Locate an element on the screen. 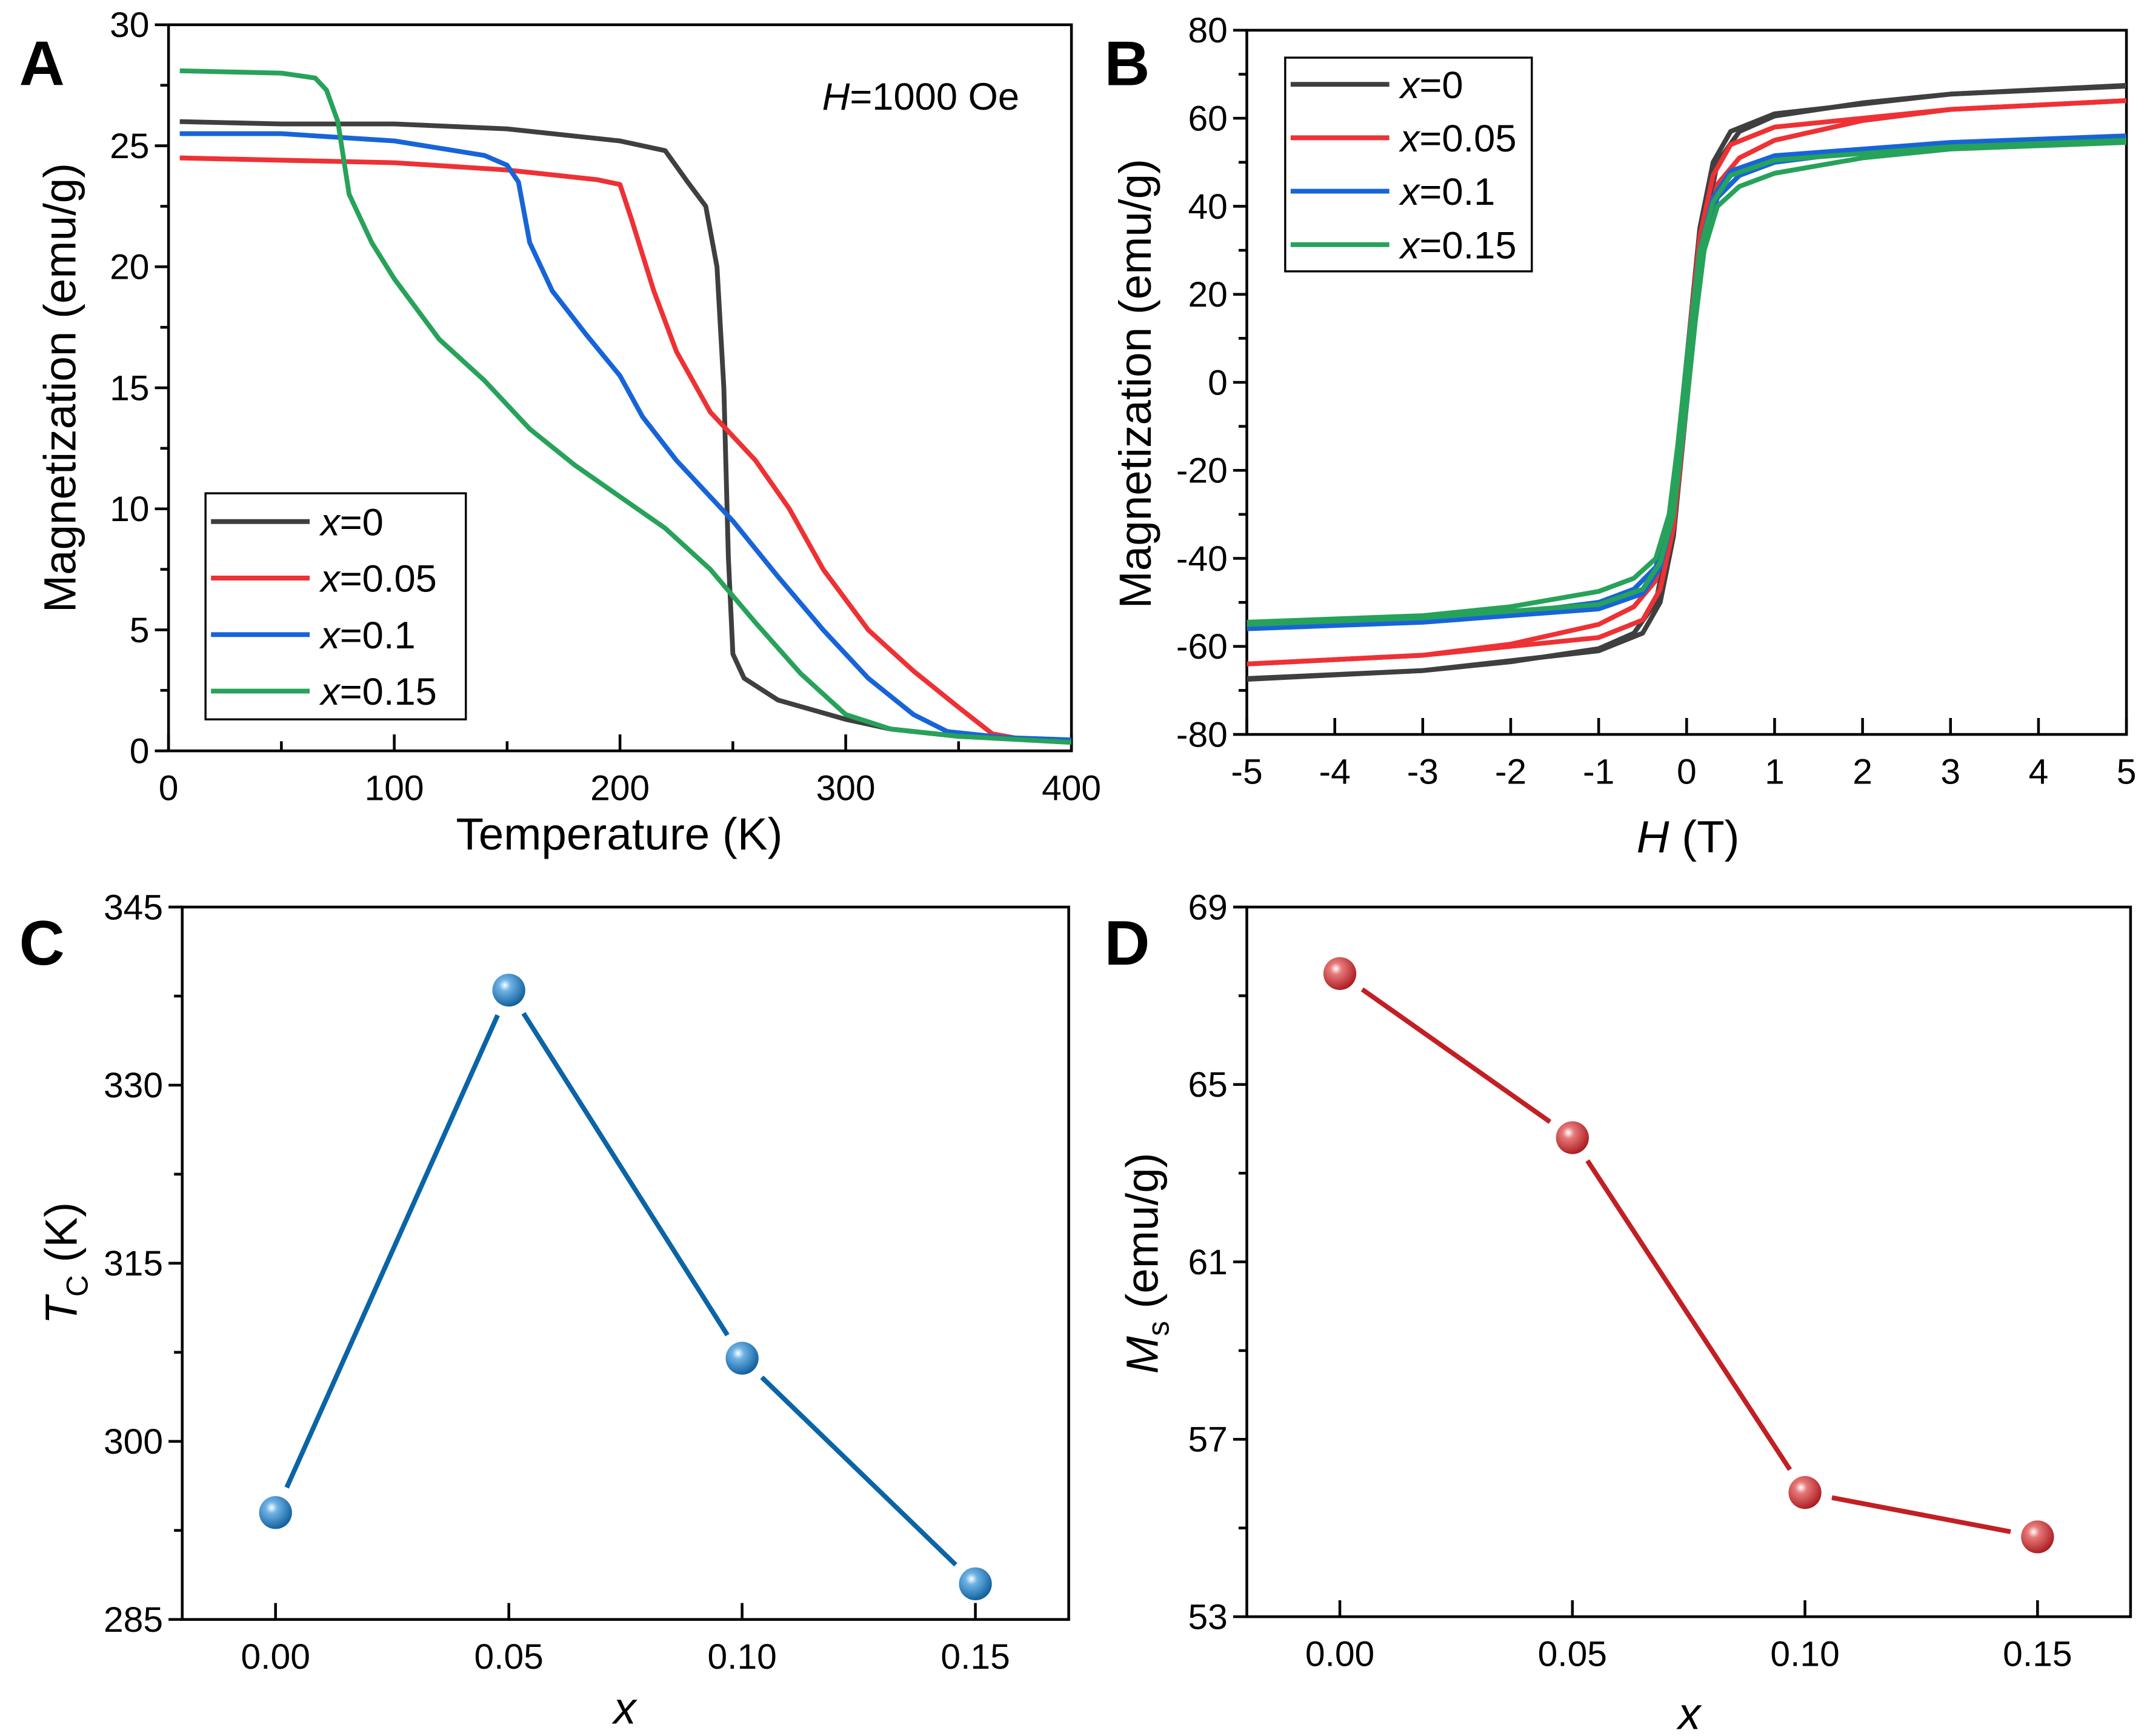  x-tick-label: -5 is located at coordinates (1246, 772).